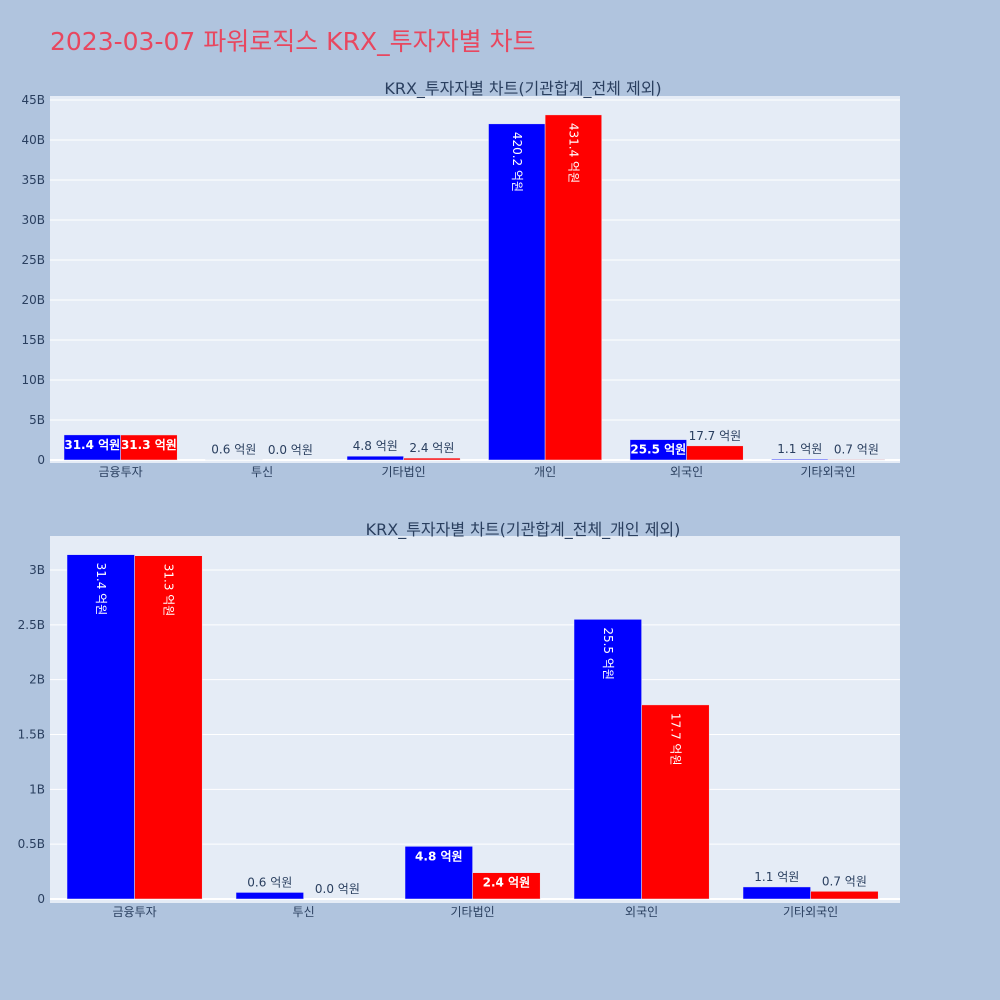 The image size is (1000, 1000). I want to click on chart-2-y-tick-label: 1.5B, so click(31, 734).